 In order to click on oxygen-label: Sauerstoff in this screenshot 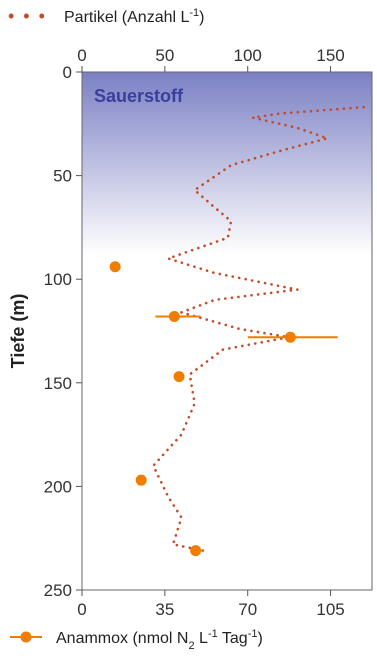, I will do `click(139, 96)`.